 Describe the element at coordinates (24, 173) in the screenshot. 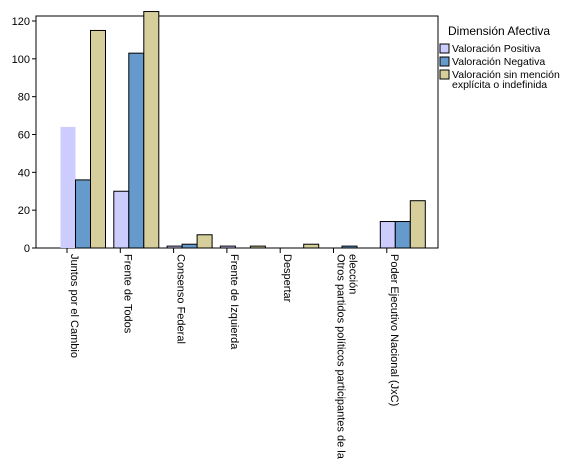

I see `y-tick-label: 40` at that location.